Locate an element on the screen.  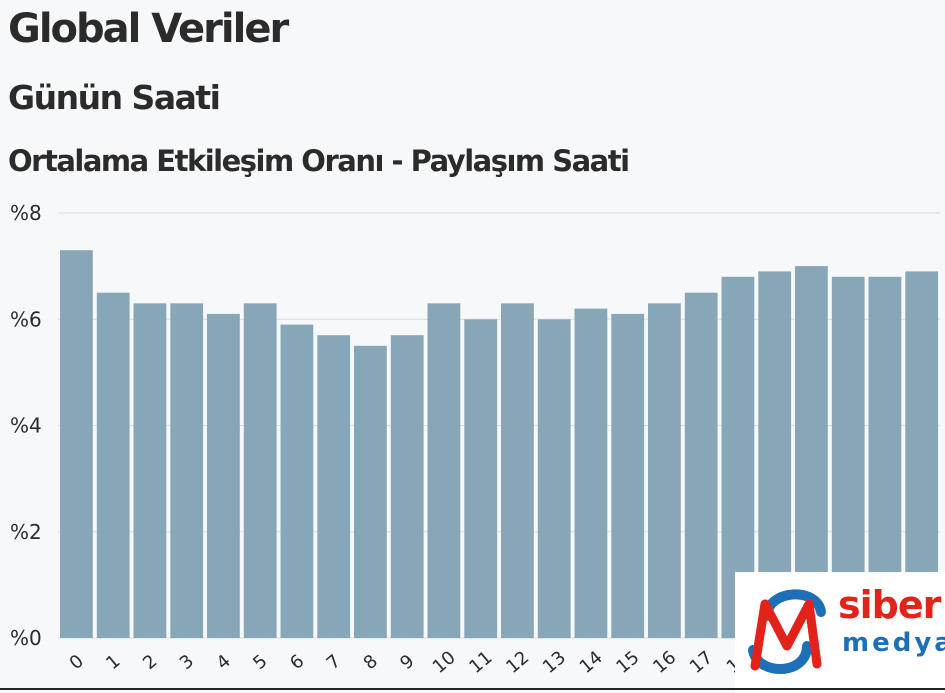
x-tick-label: 7 is located at coordinates (334, 662).